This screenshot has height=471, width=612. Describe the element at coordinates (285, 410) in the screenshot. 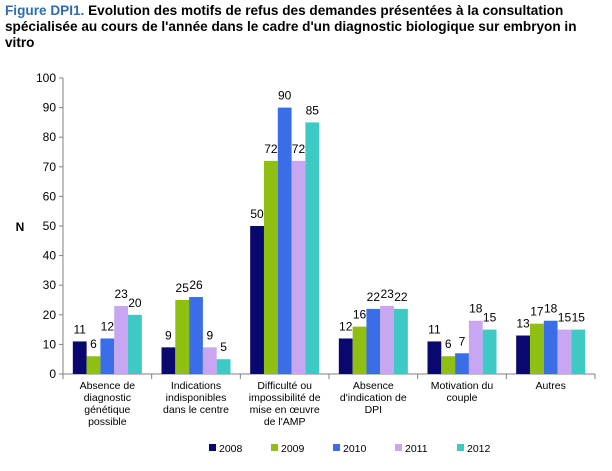

I see `category-label: mise en œuvre` at that location.